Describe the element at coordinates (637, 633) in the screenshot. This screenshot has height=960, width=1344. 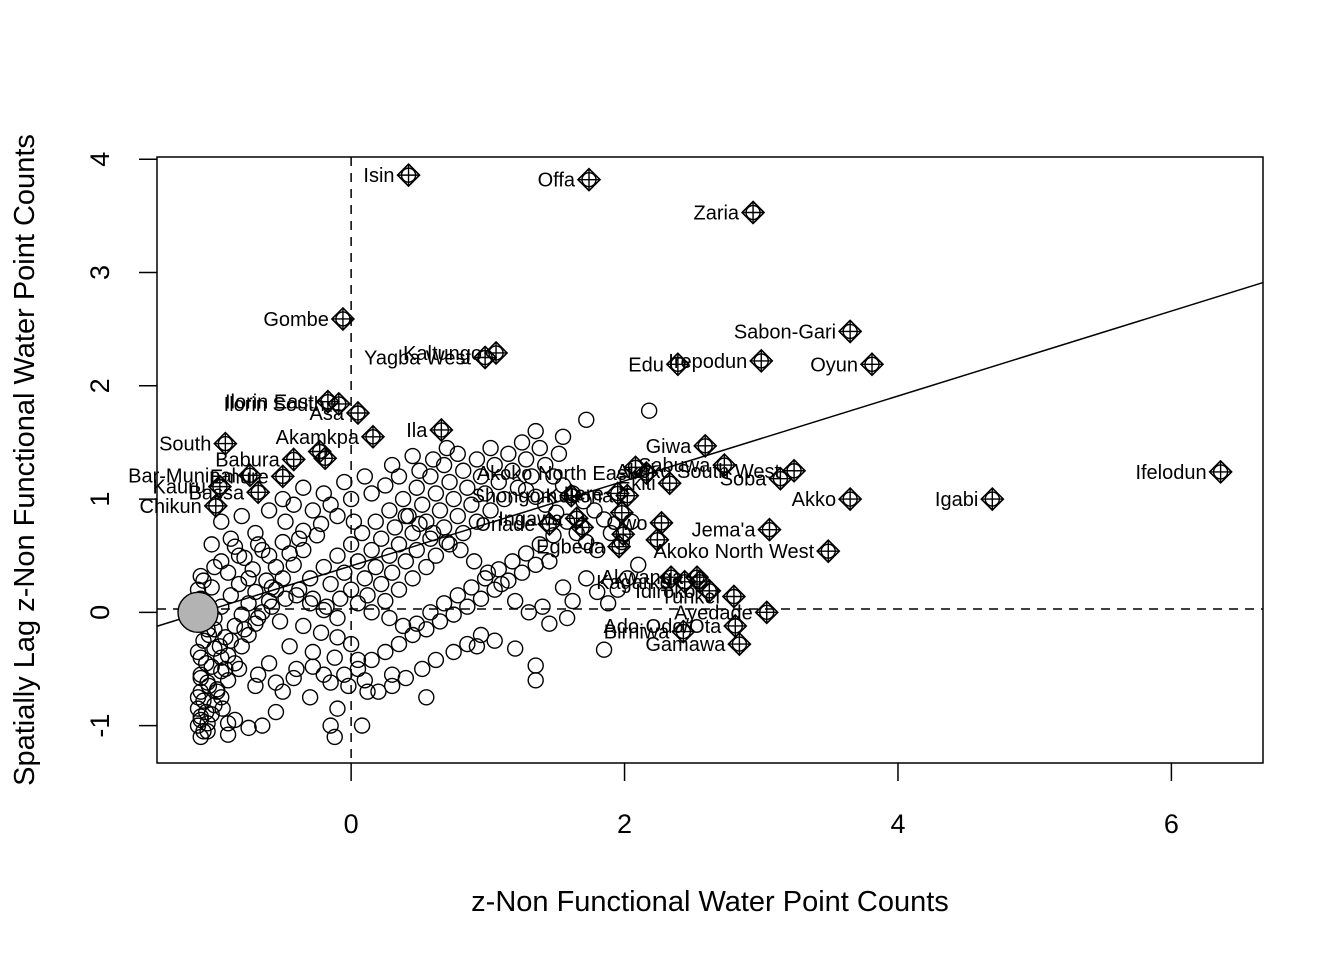
I see `point-label: Birniwa` at that location.